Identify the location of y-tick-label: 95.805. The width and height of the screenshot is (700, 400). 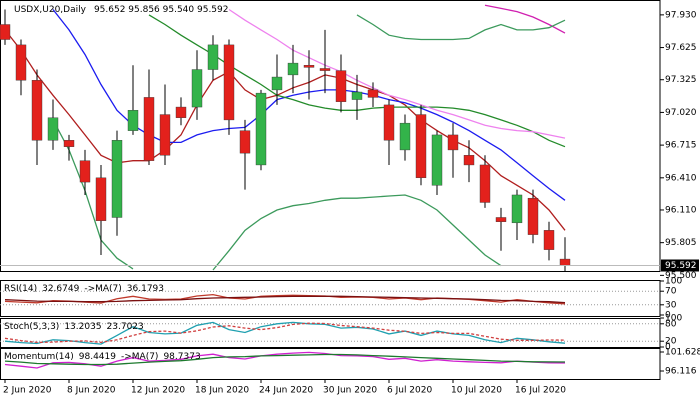
(681, 243).